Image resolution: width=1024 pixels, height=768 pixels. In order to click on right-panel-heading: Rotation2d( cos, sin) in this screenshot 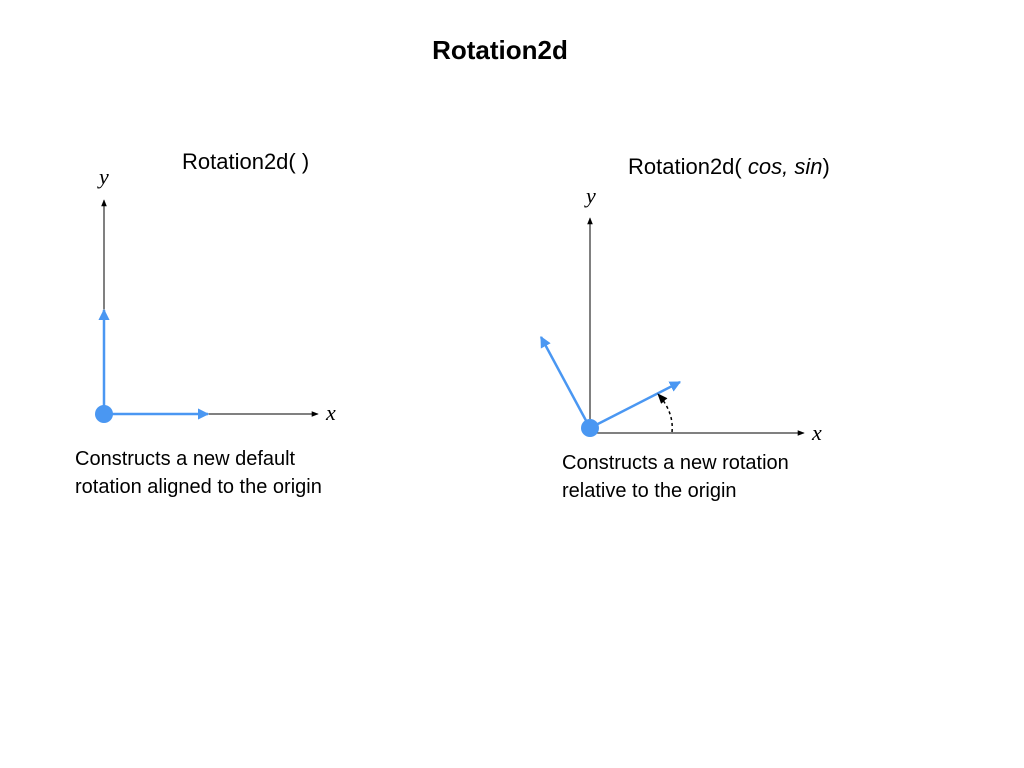, I will do `click(729, 167)`.